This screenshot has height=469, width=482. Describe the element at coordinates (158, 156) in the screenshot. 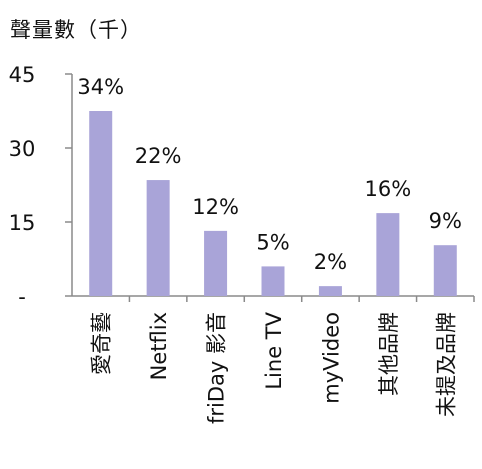

I see `data-label: 22%` at that location.